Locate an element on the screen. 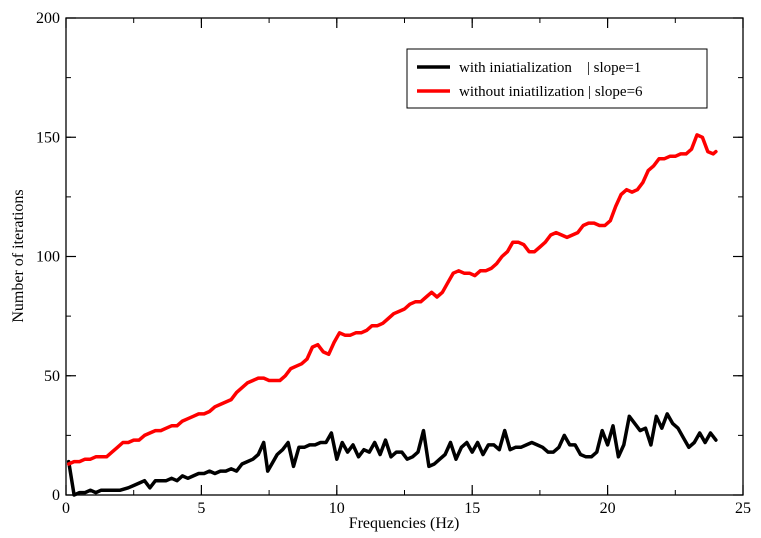  legend-label-with-initialization: with iniatialization | slope=1 is located at coordinates (550, 68).